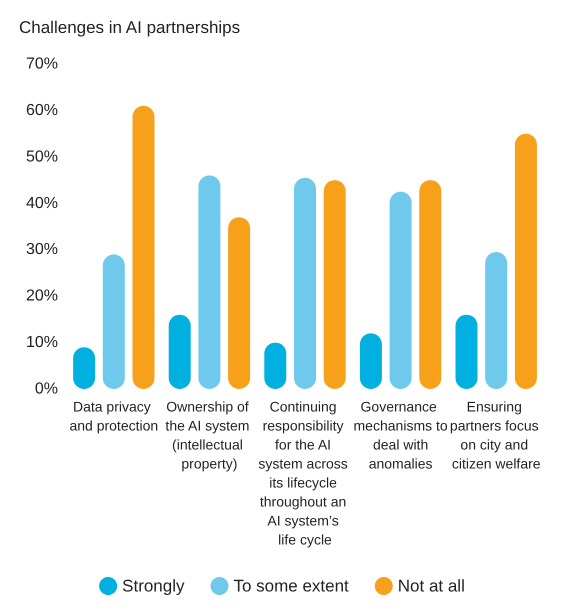 The image size is (564, 612). Describe the element at coordinates (209, 435) in the screenshot. I see `x-tick-label: Ownership of the AI system (intellectual property)` at that location.